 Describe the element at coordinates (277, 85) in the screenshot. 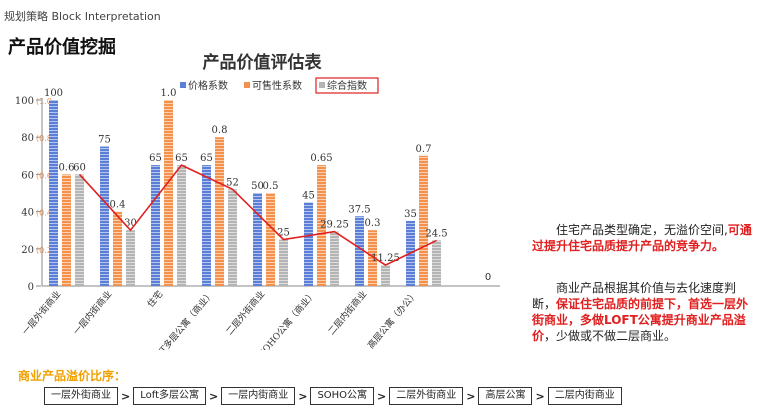

I see `legend-label-1: 可售性系数` at that location.